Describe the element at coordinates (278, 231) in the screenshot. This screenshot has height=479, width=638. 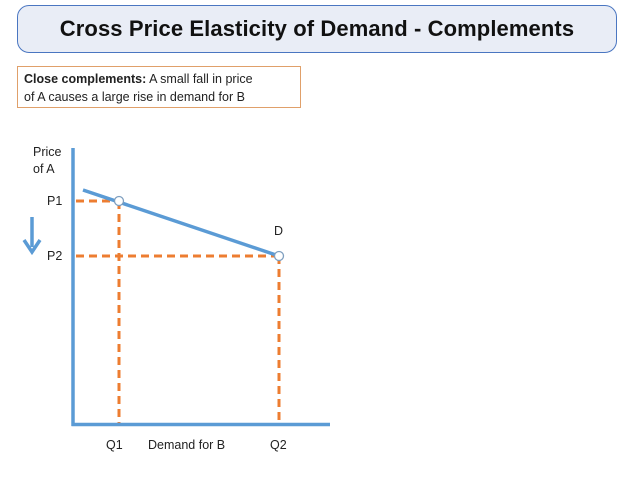
I see `demand-curve-label: D` at that location.